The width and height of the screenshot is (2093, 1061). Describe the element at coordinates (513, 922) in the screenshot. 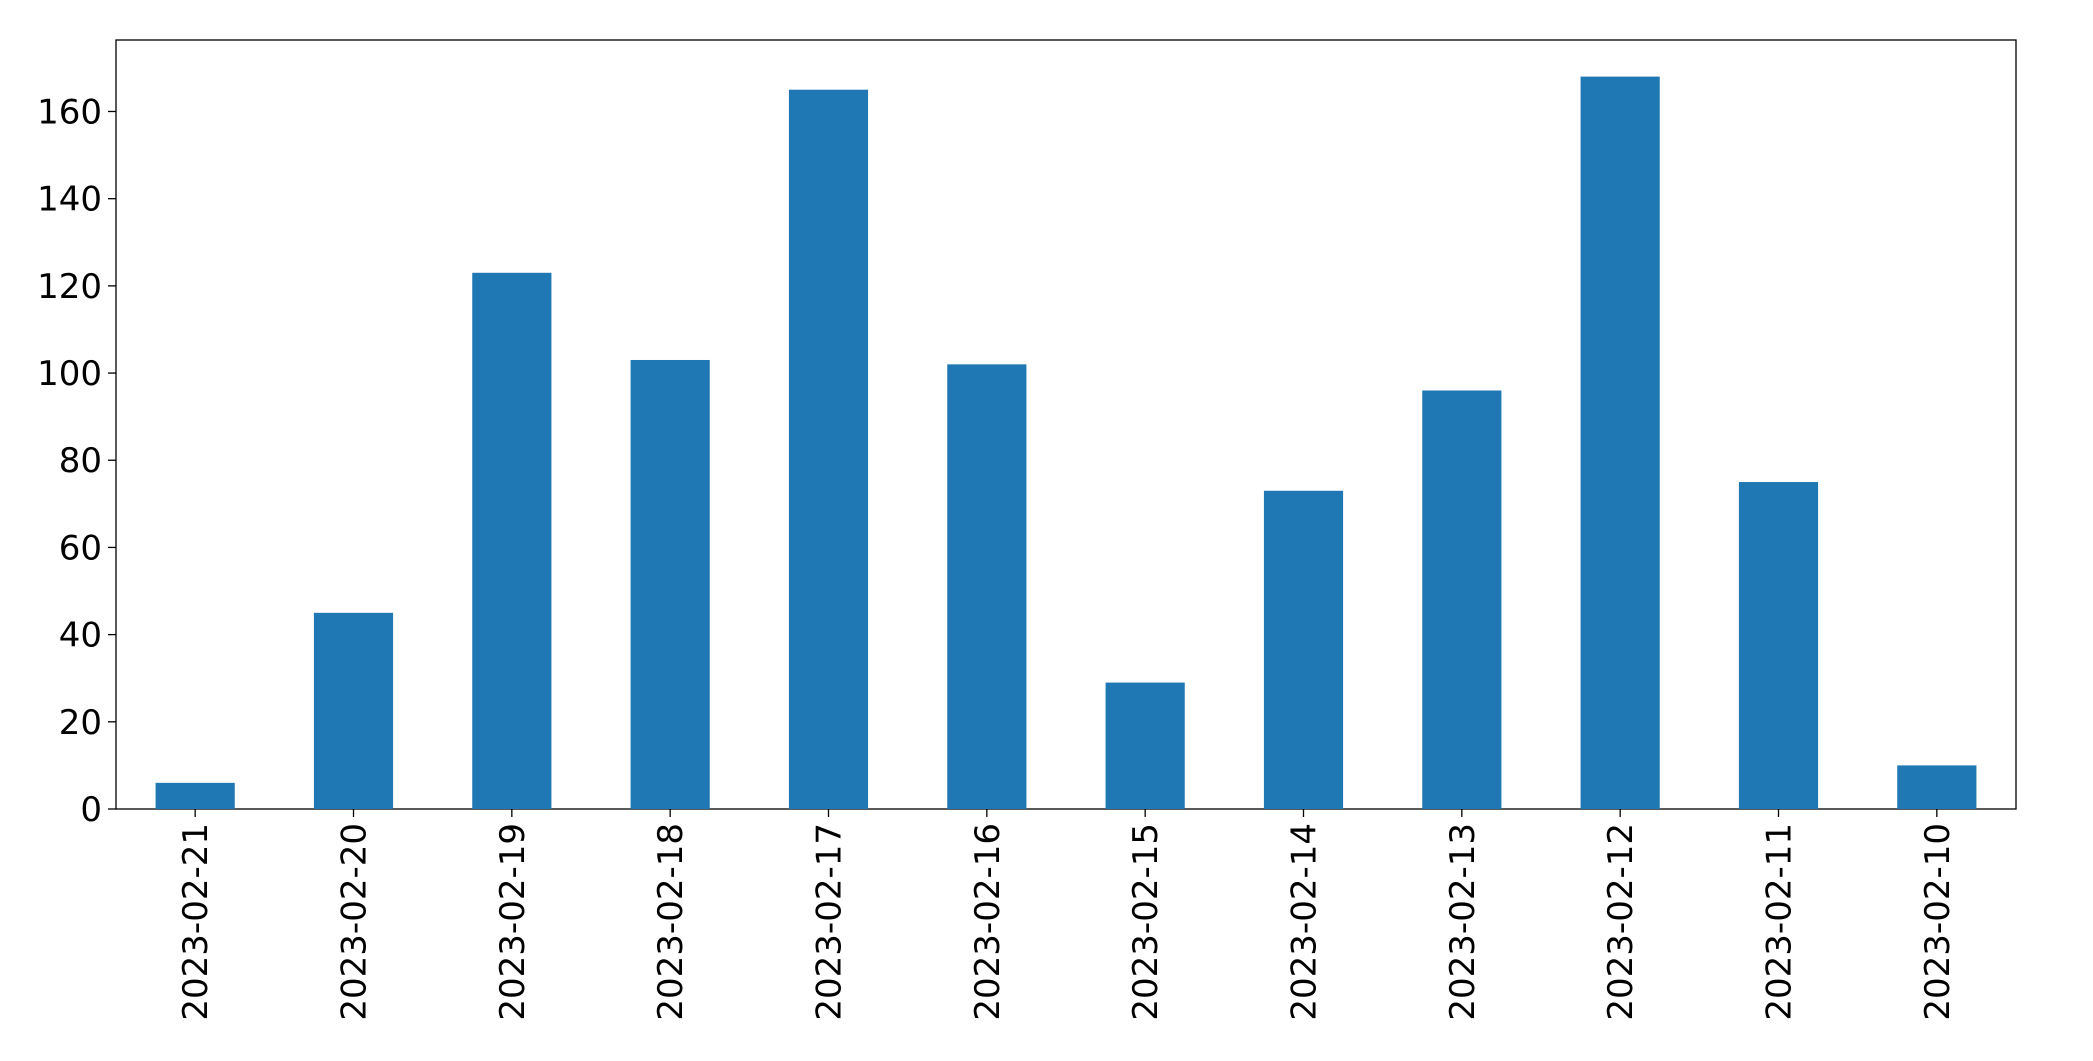

I see `x-tick-label: 2023-02-19` at that location.